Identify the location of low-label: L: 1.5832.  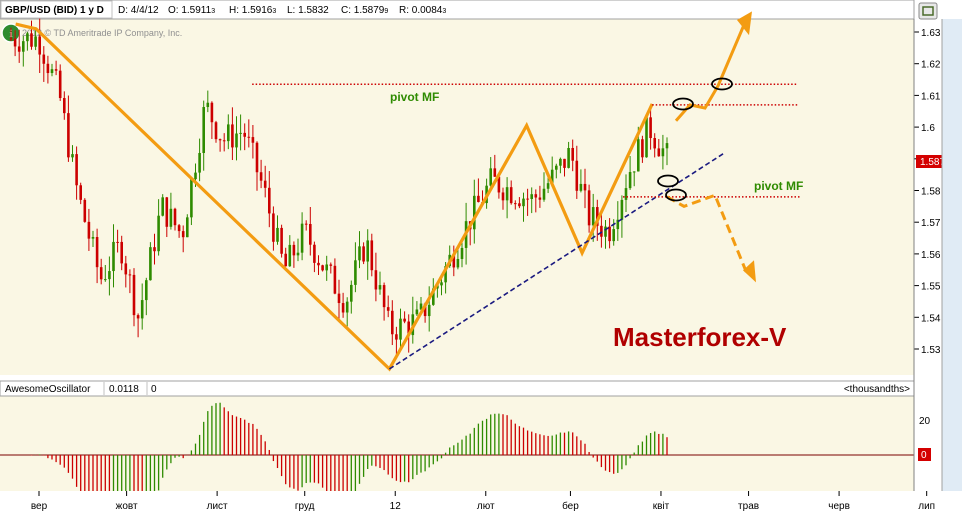
(308, 10).